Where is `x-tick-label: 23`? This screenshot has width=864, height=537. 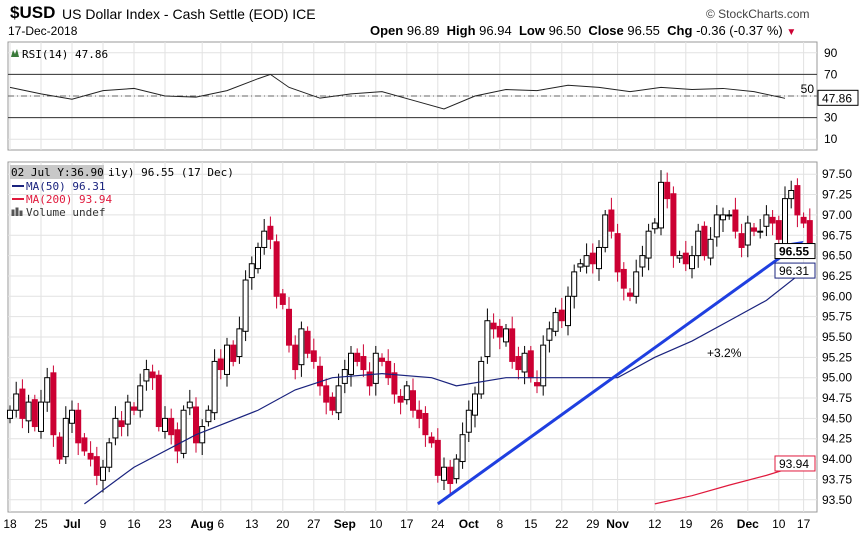
x-tick-label: 23 is located at coordinates (165, 524).